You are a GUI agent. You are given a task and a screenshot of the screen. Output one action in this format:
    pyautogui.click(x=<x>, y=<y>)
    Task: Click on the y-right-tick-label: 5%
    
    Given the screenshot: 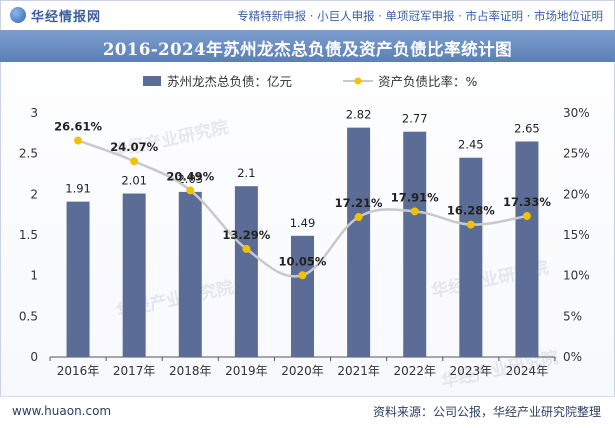 What is the action you would take?
    pyautogui.click(x=572, y=316)
    